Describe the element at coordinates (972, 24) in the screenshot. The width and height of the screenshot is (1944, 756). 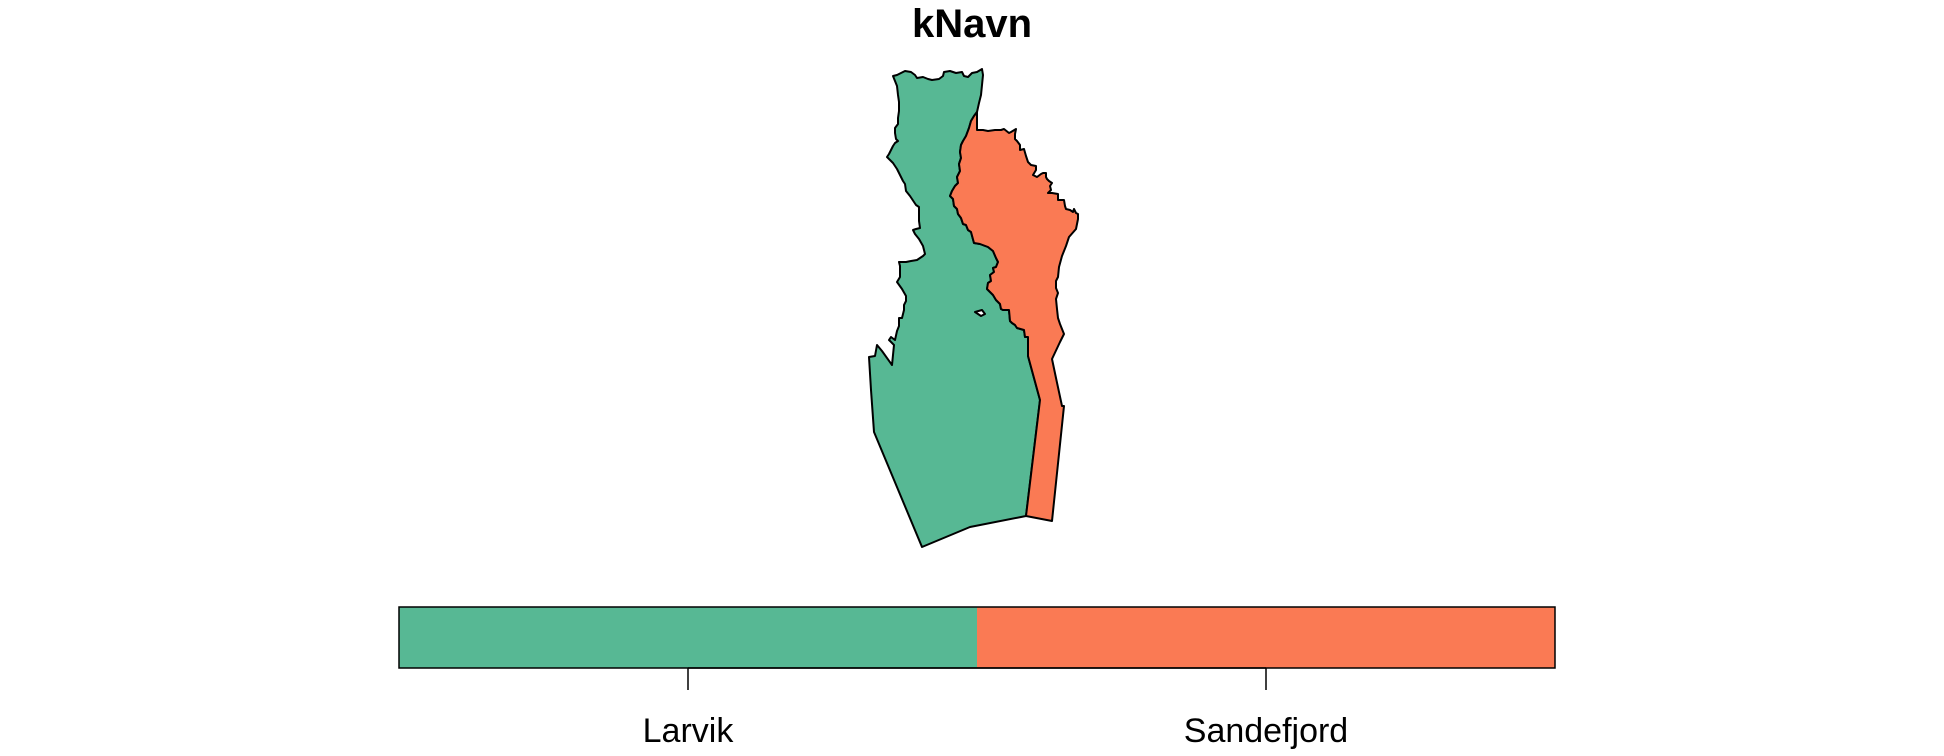
I see `map-title: kNavn` at that location.